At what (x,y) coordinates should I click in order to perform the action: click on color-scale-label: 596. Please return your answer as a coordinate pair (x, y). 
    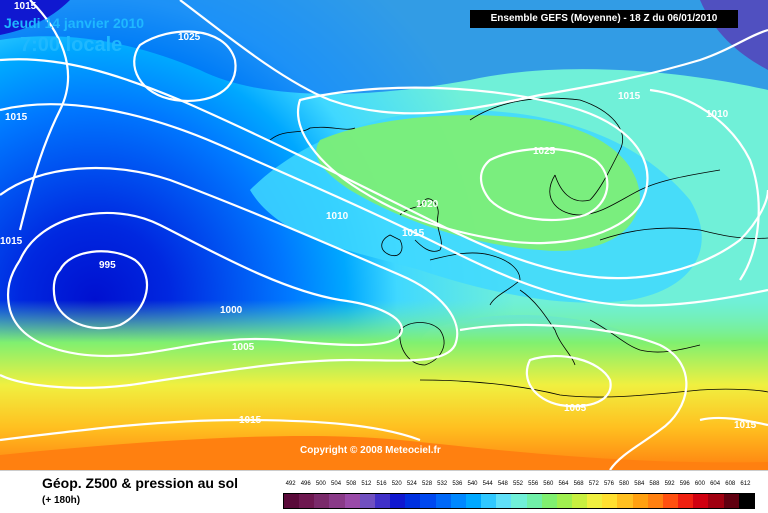
    Looking at the image, I should click on (684, 484).